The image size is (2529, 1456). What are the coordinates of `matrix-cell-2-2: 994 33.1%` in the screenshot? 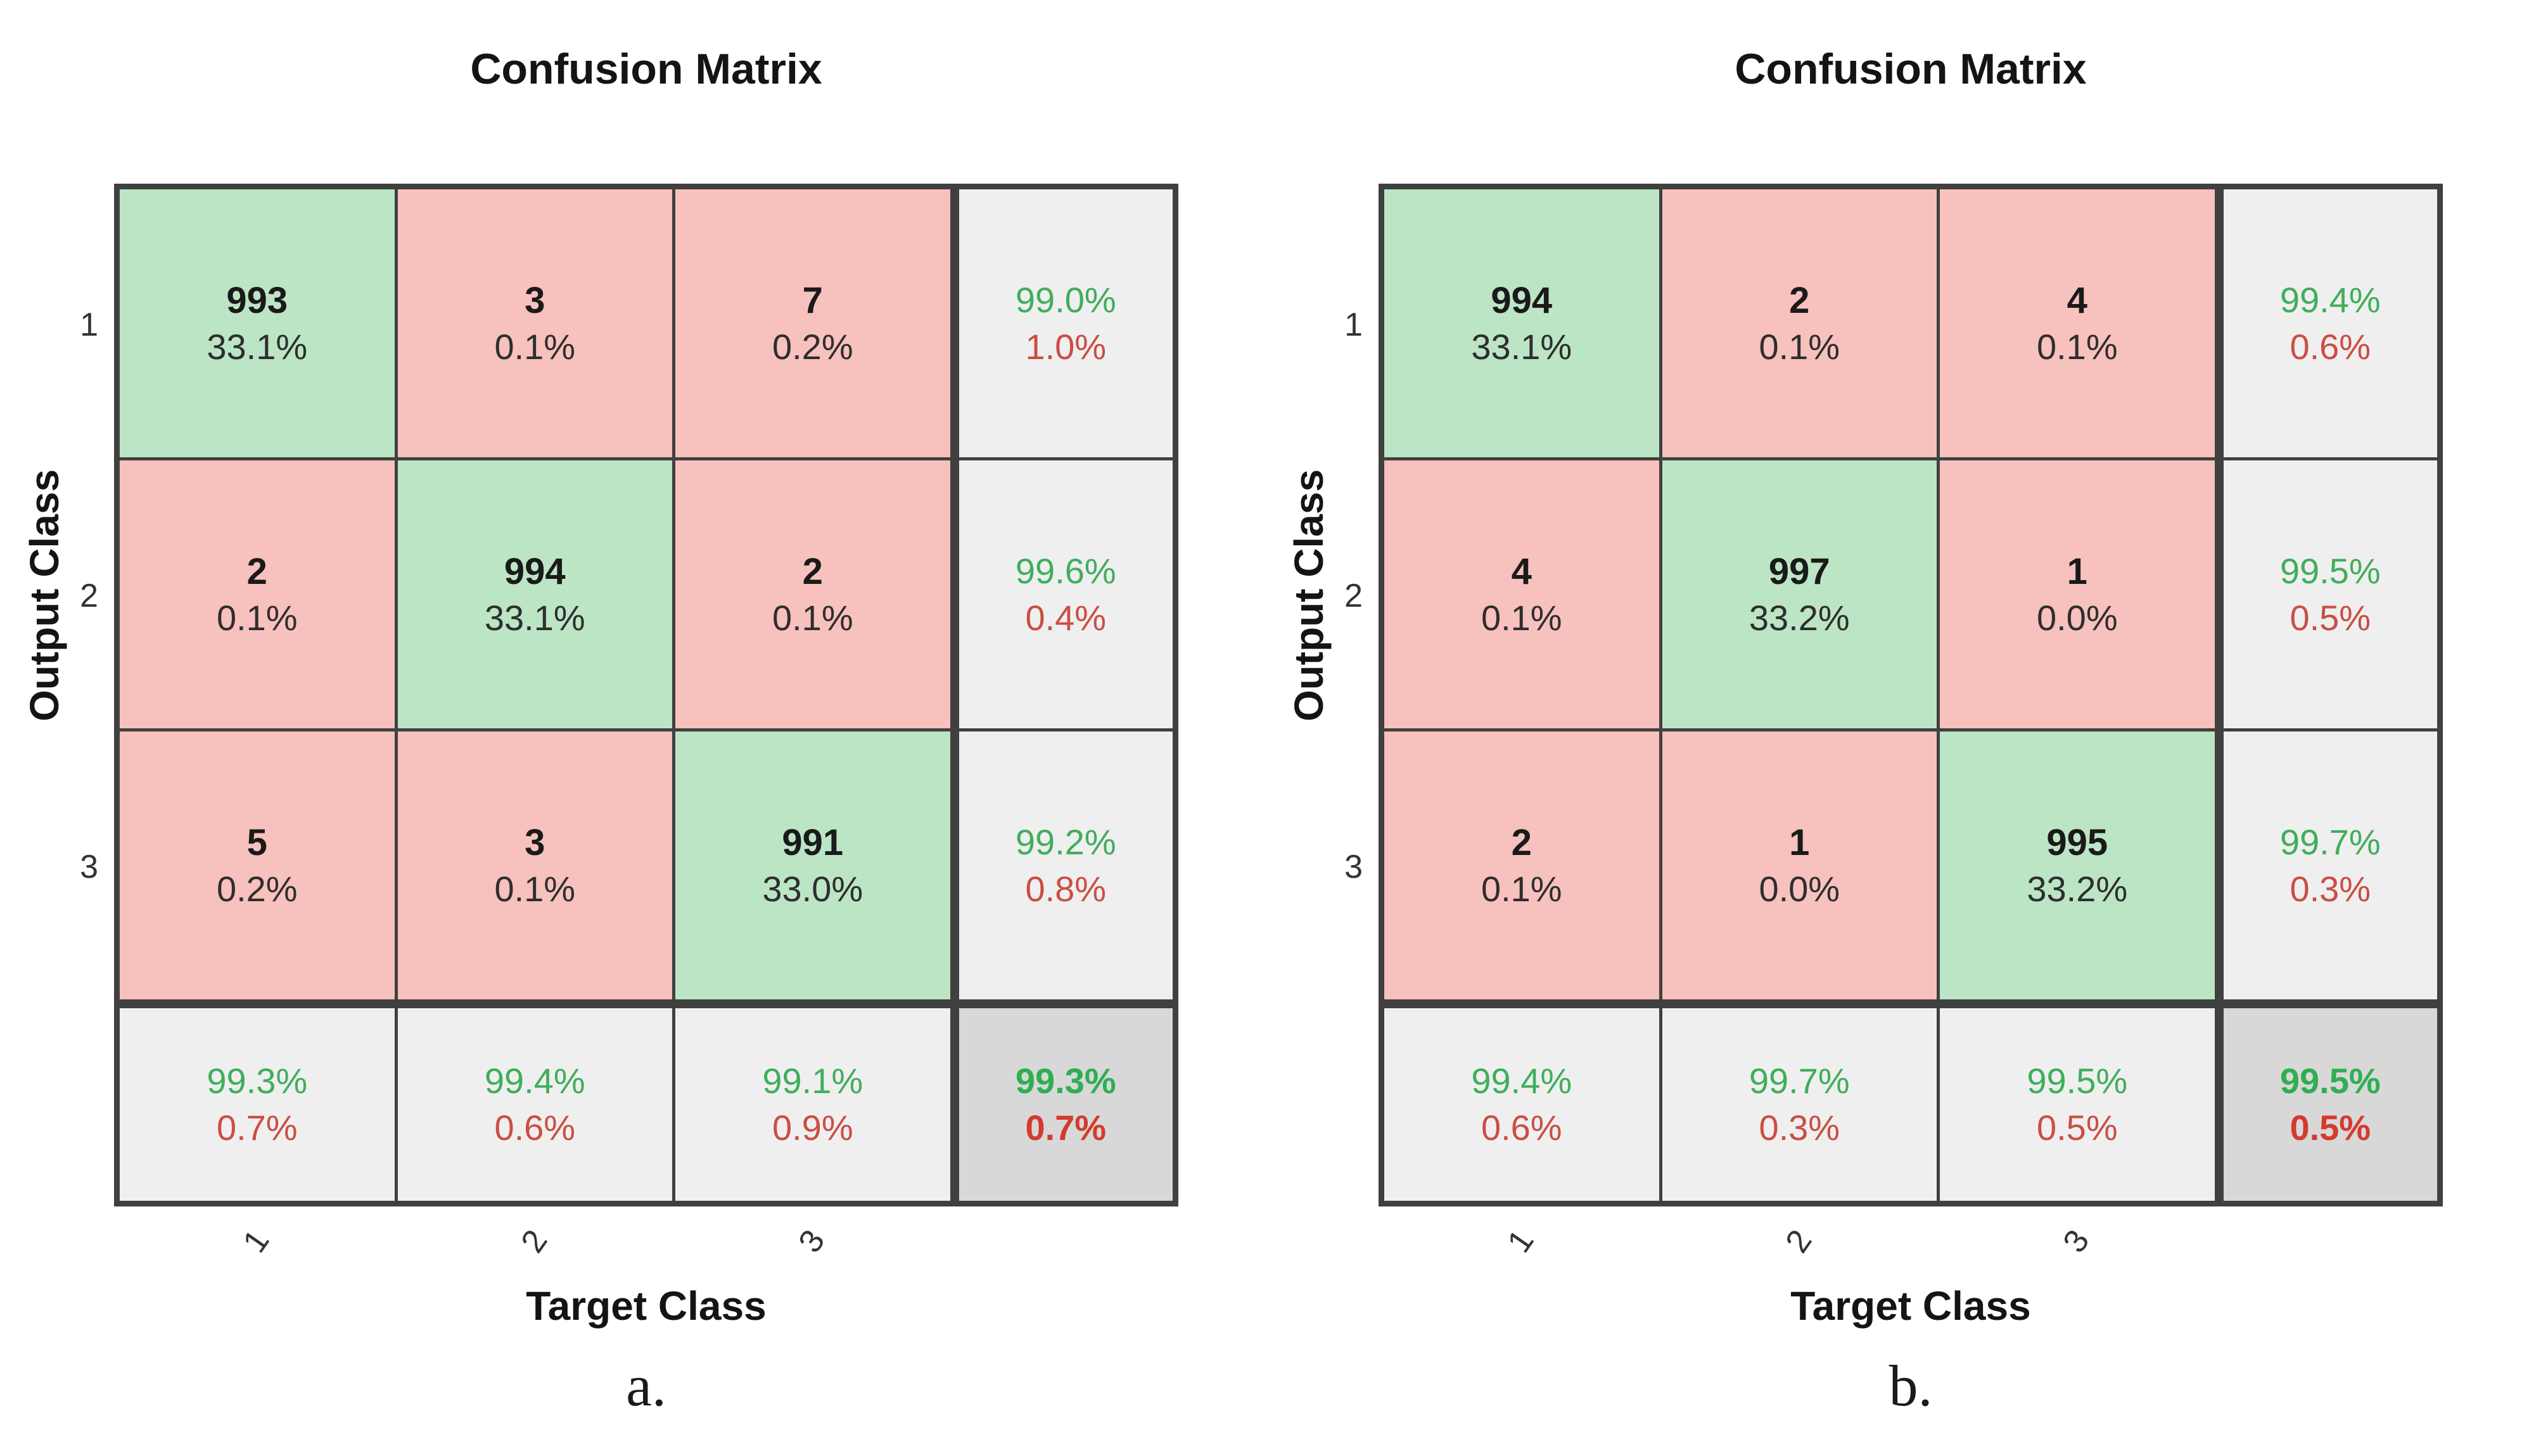 It's located at (537, 596).